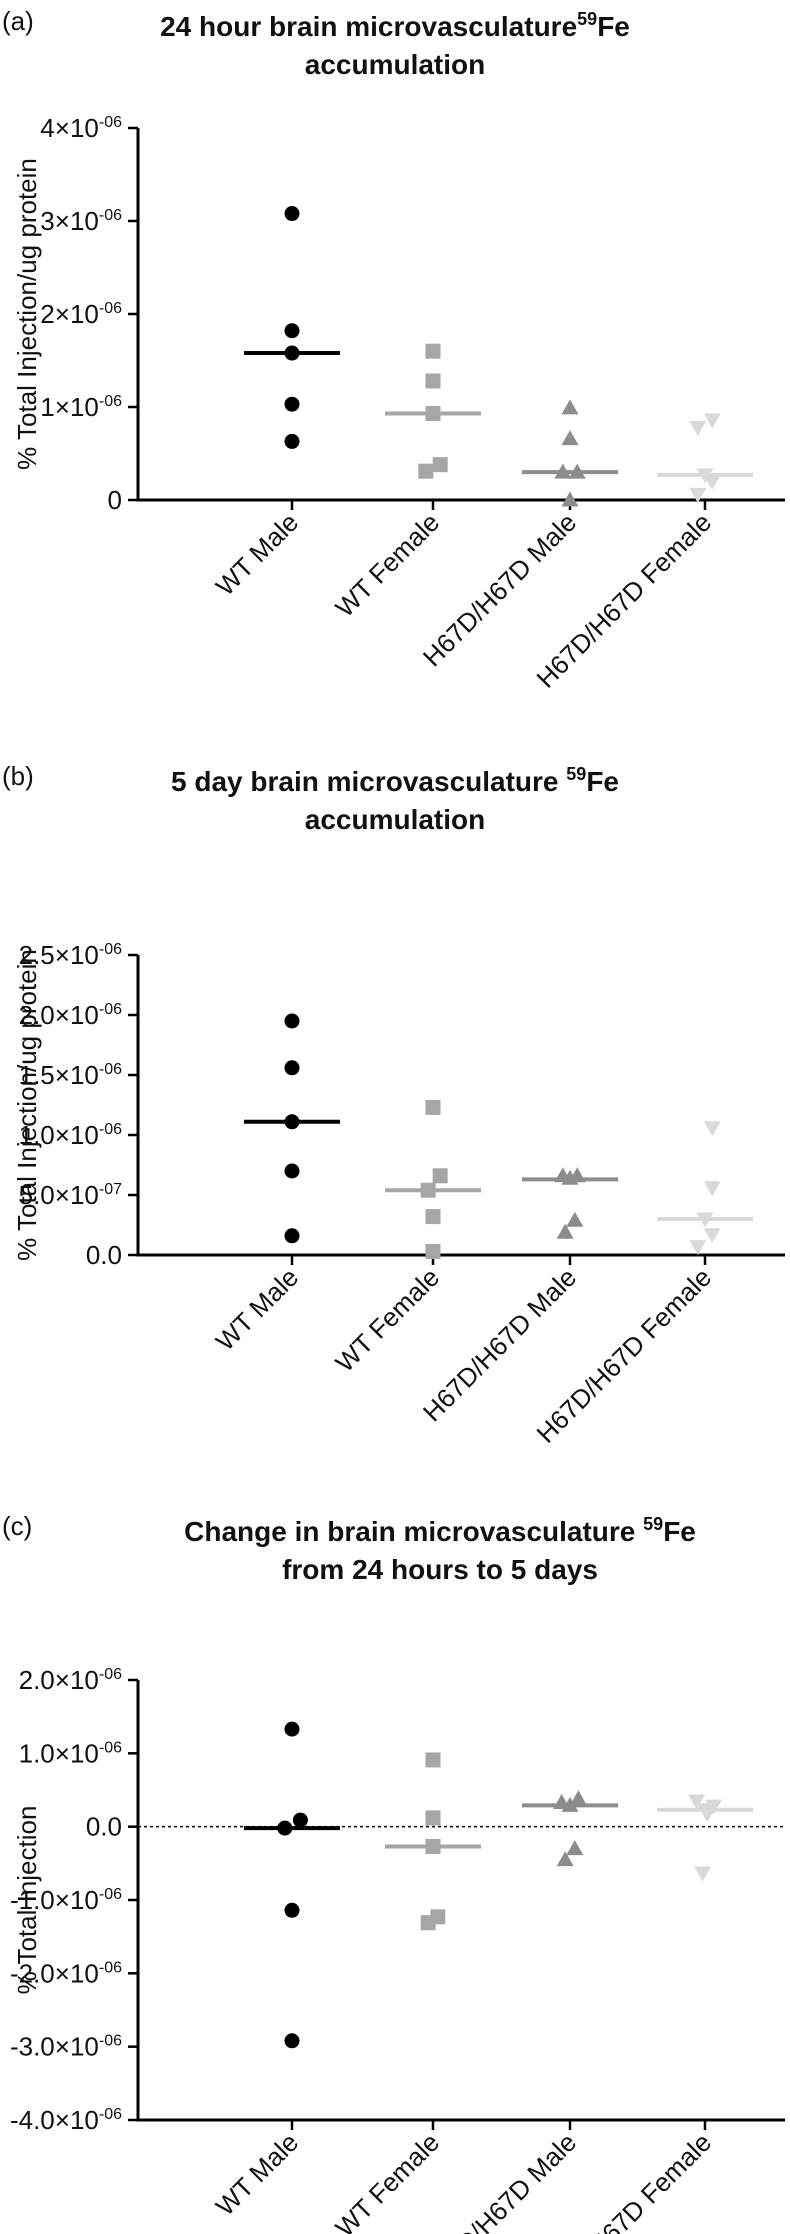  Describe the element at coordinates (440, 1530) in the screenshot. I see `chart-title: Change in brain microvasculature 59Fe` at that location.